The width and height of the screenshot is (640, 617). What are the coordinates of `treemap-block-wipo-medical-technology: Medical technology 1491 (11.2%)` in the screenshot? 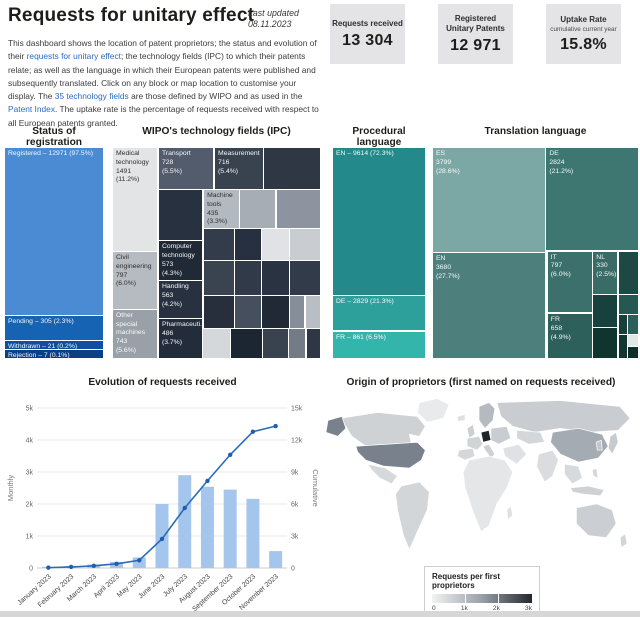 It's located at (135, 199).